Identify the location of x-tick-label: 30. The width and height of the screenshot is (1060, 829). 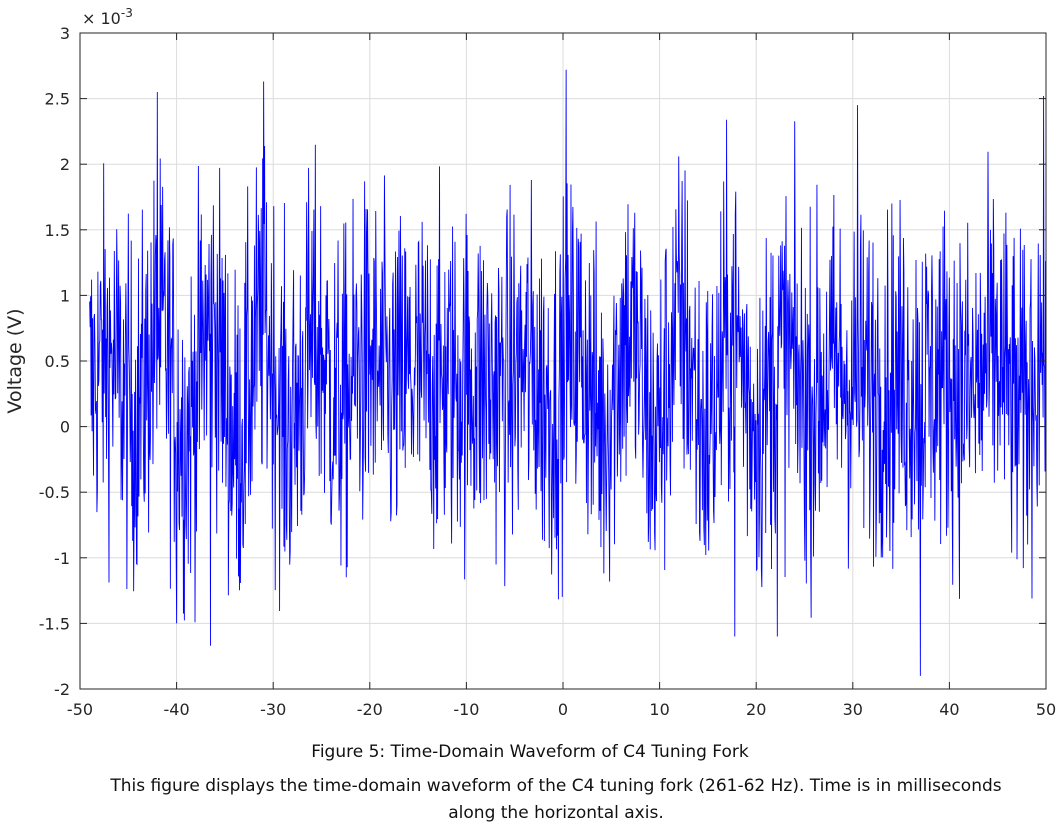
(853, 709).